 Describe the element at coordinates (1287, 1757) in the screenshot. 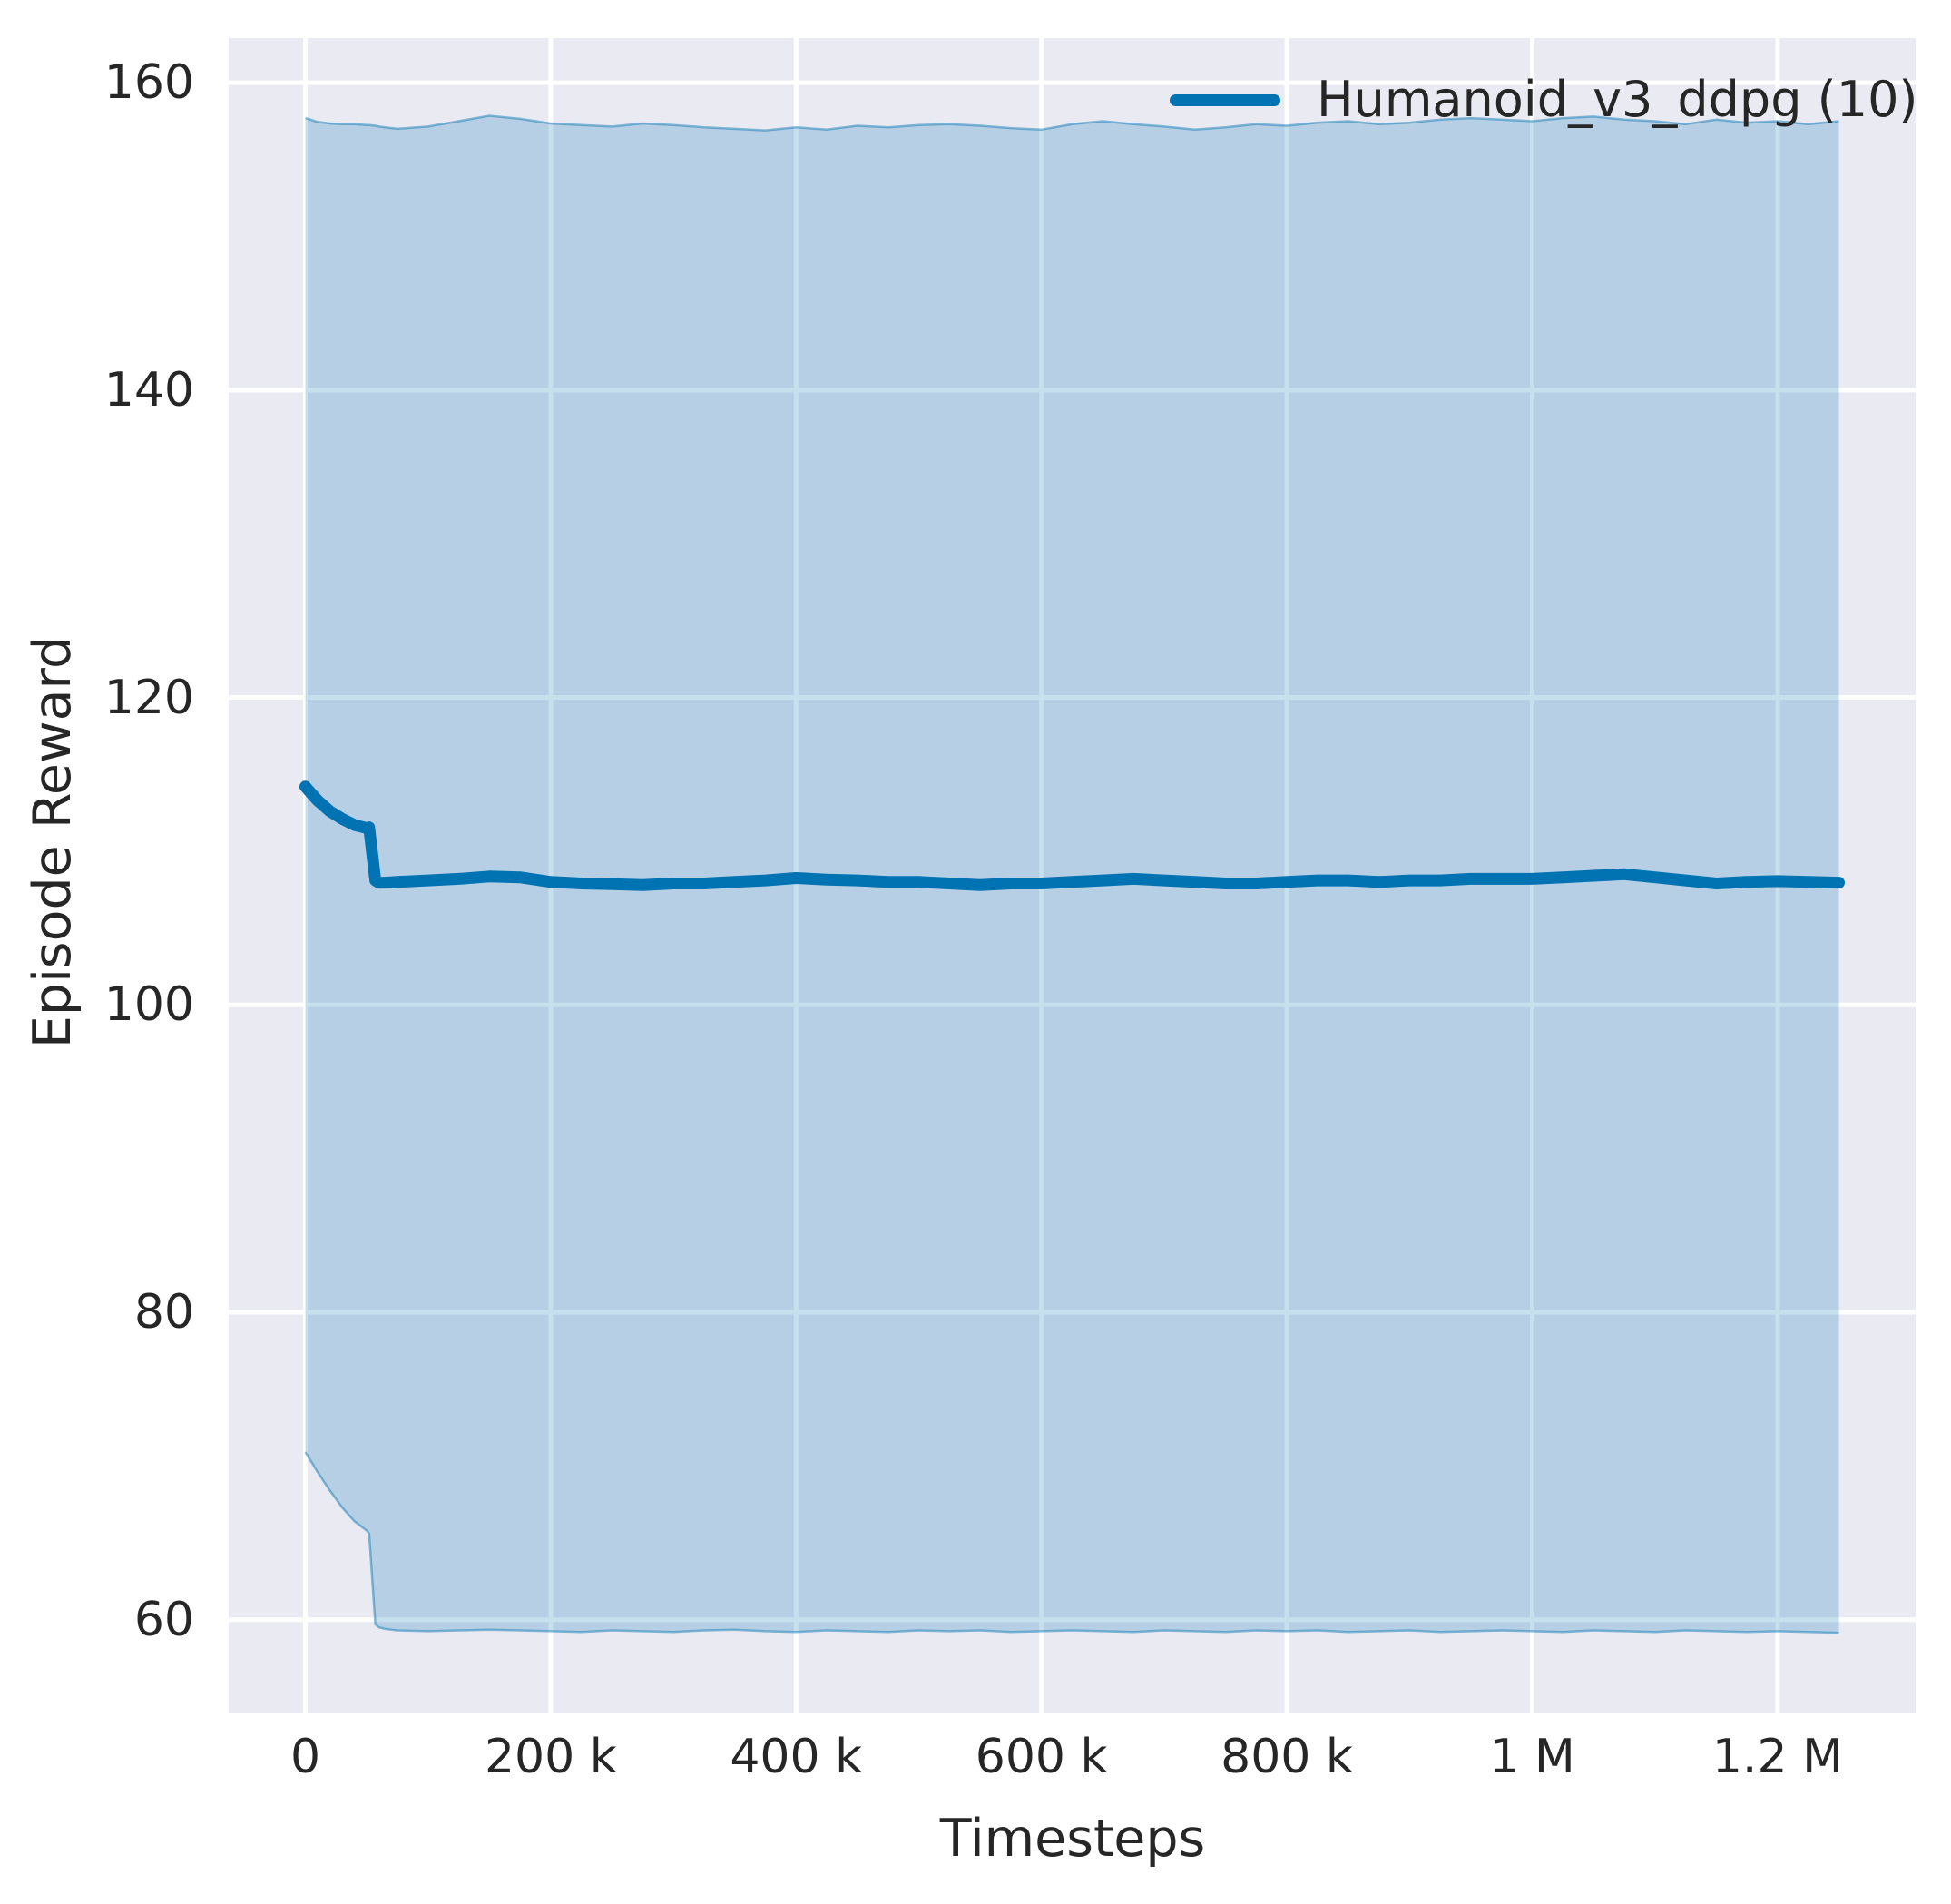

I see `x-tick-label: 800 k` at that location.